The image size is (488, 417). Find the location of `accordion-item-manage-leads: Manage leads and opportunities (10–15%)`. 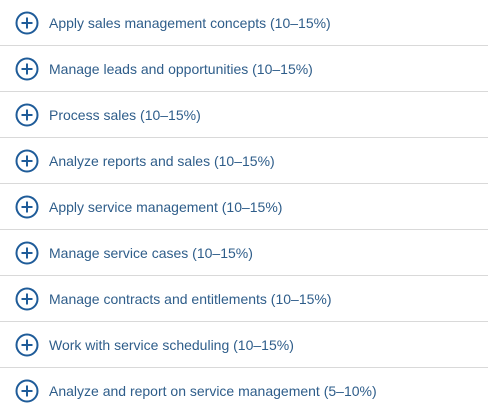

accordion-item-manage-leads: Manage leads and opportunities (10–15%) is located at coordinates (244, 69).